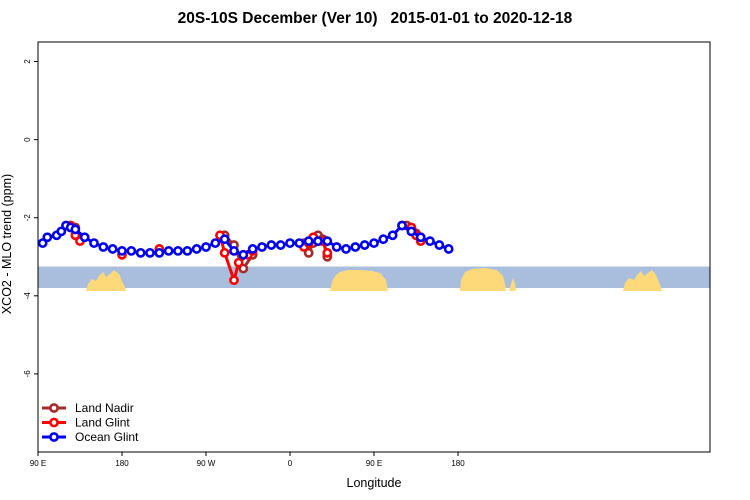  Describe the element at coordinates (245, 240) in the screenshot. I see `series-ocean-glint` at that location.